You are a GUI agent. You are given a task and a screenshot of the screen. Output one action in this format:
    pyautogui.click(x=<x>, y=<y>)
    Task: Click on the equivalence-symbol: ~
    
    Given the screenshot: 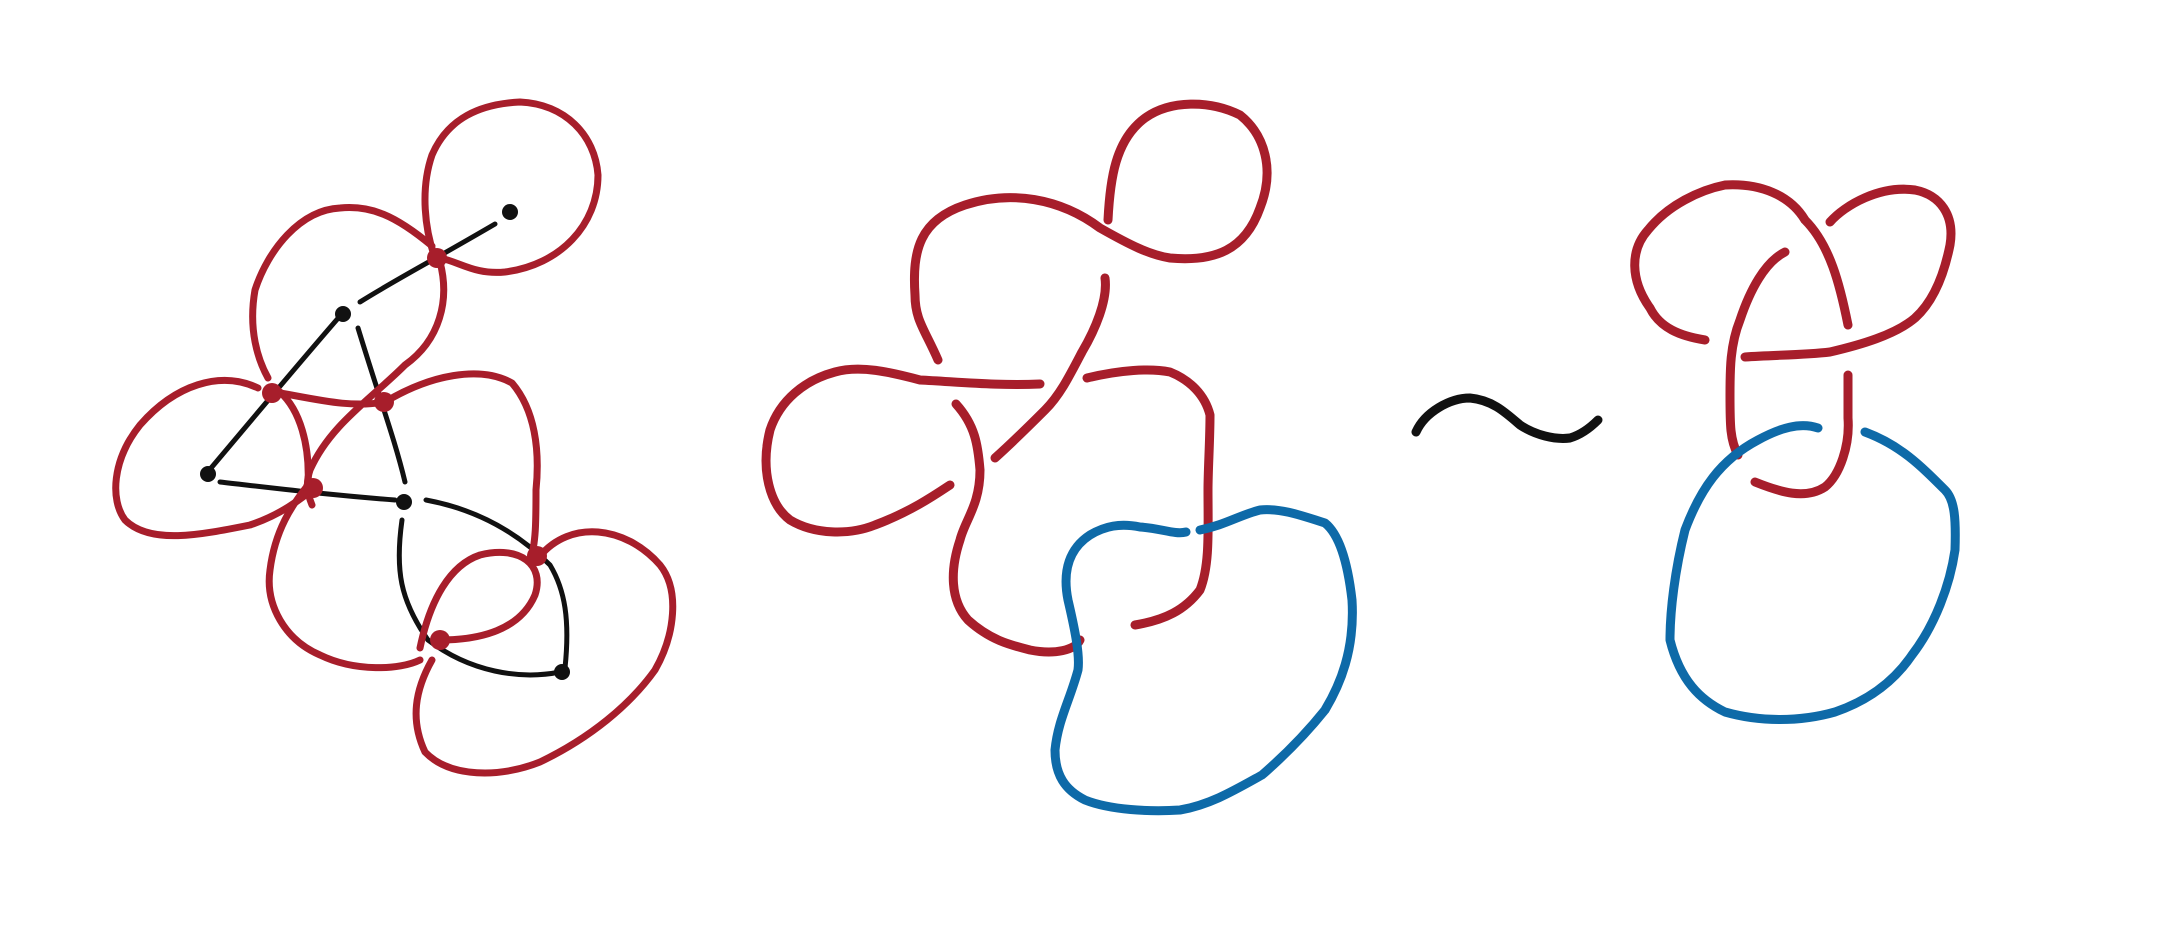 What is the action you would take?
    pyautogui.click(x=1507, y=418)
    